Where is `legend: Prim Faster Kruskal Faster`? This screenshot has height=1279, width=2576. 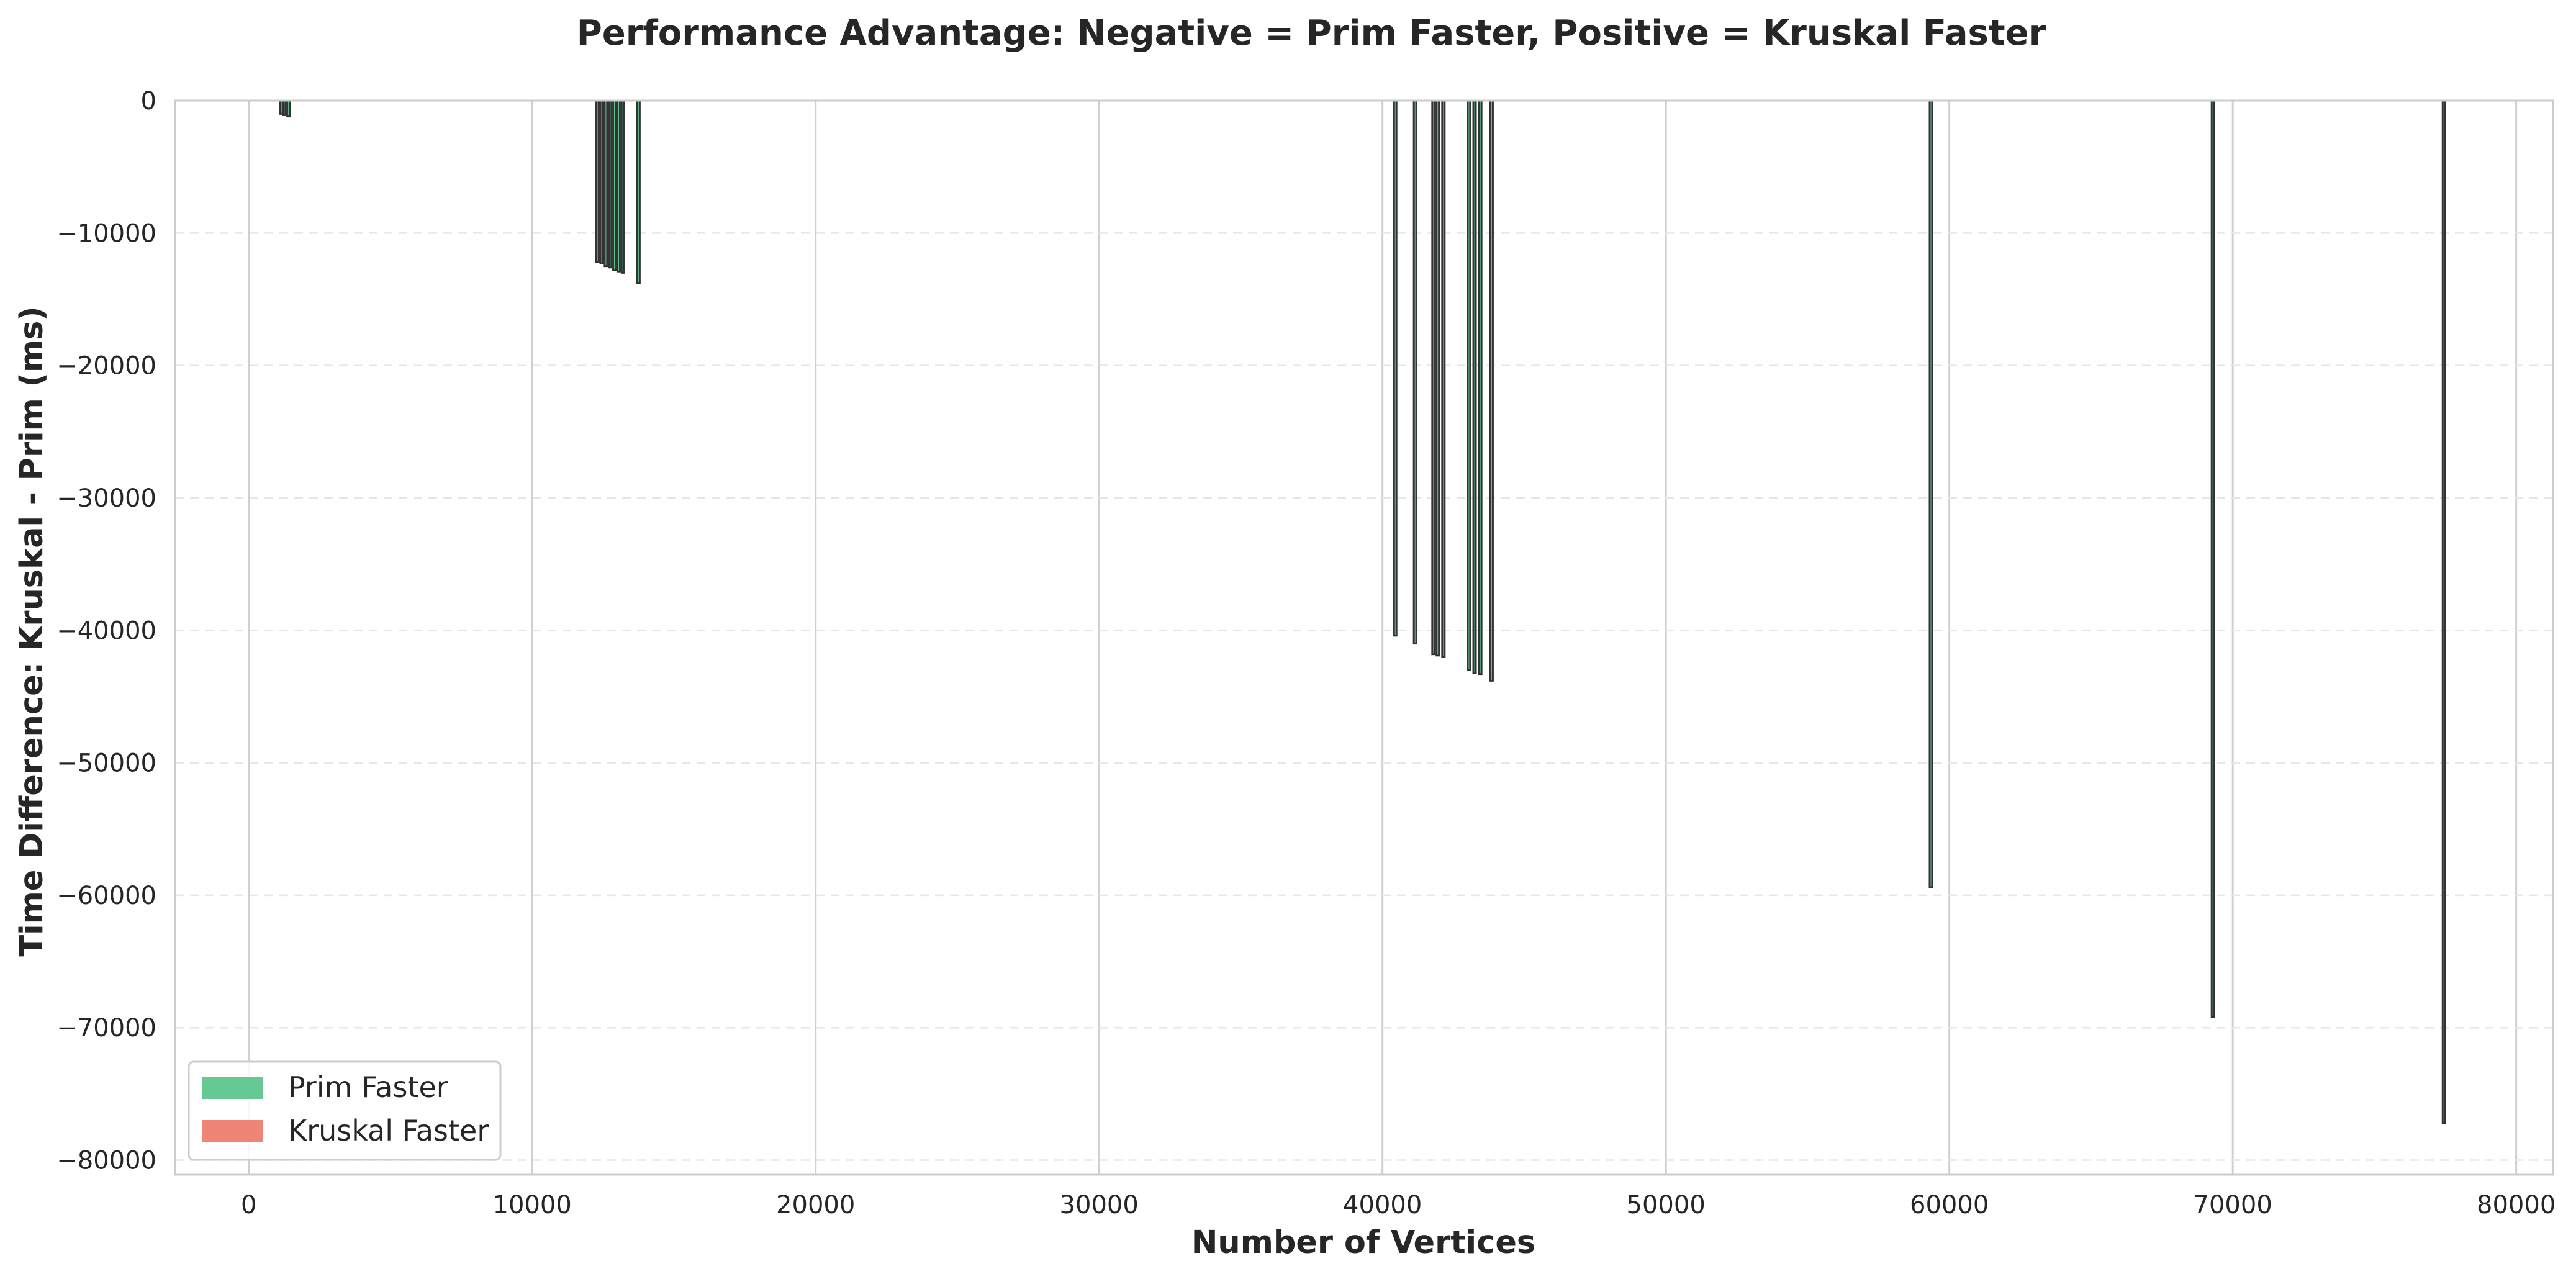
legend: Prim Faster Kruskal Faster is located at coordinates (345, 1110).